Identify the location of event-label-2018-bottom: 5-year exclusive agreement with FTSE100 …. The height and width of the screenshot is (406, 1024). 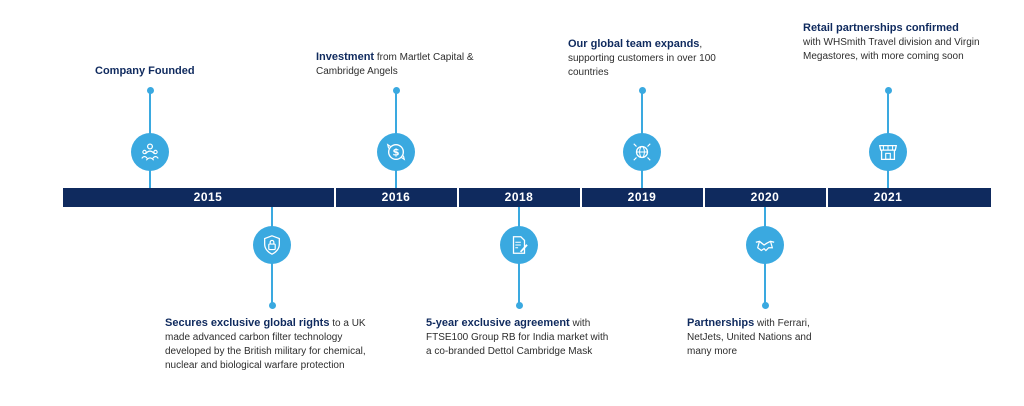
(521, 337).